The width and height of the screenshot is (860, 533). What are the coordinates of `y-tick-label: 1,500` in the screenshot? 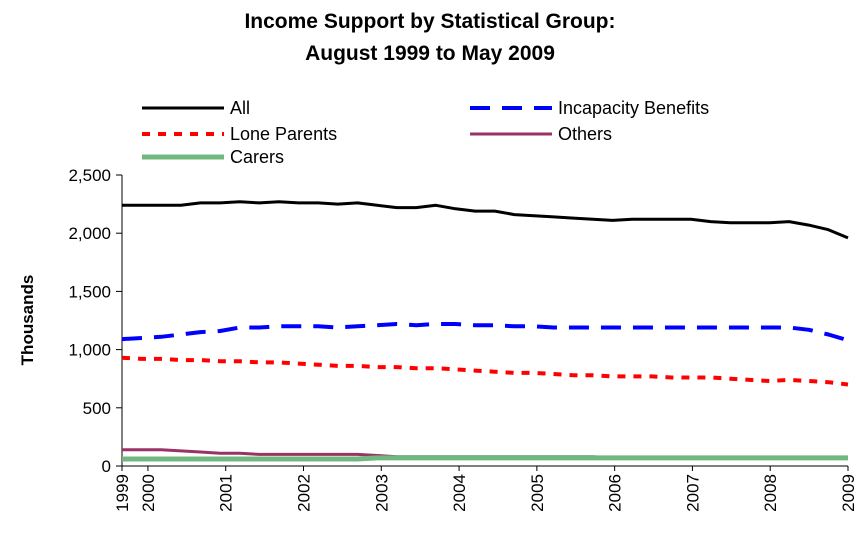 It's located at (89, 291).